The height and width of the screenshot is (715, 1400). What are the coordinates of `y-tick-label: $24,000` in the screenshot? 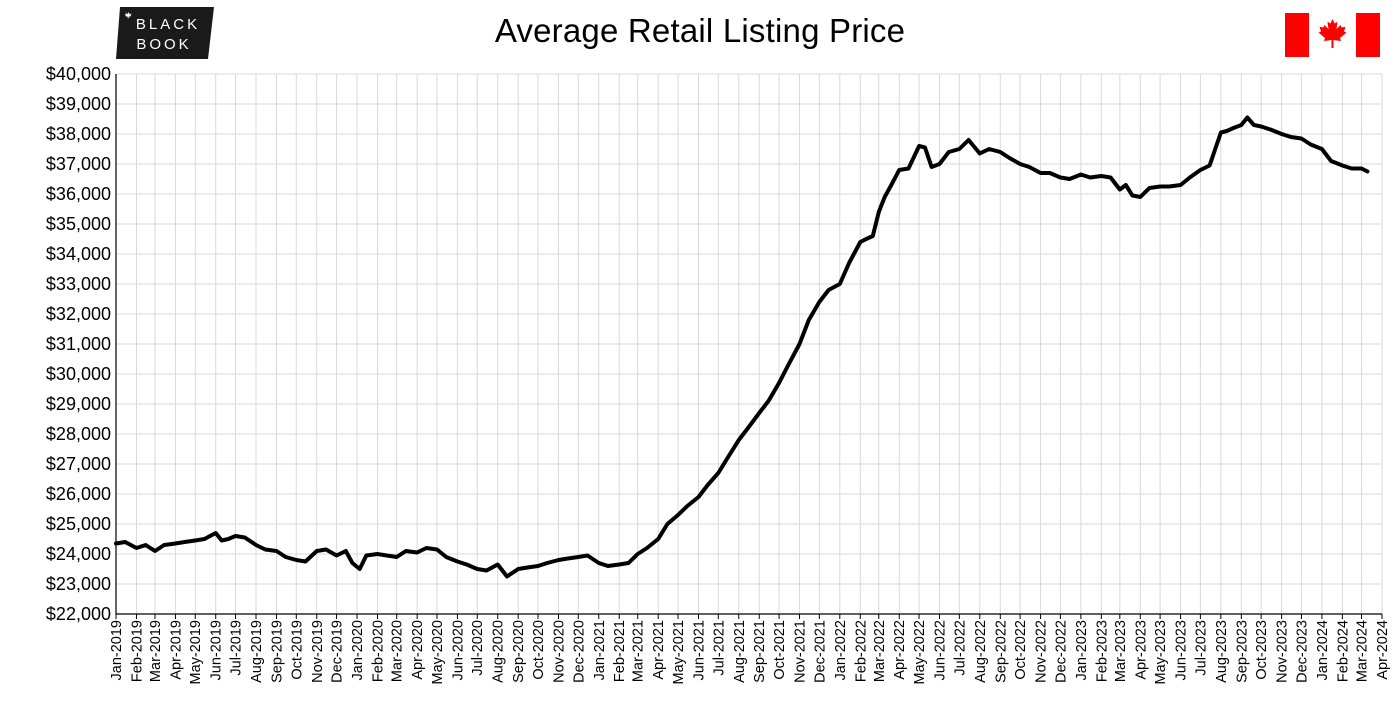 It's located at (78, 554).